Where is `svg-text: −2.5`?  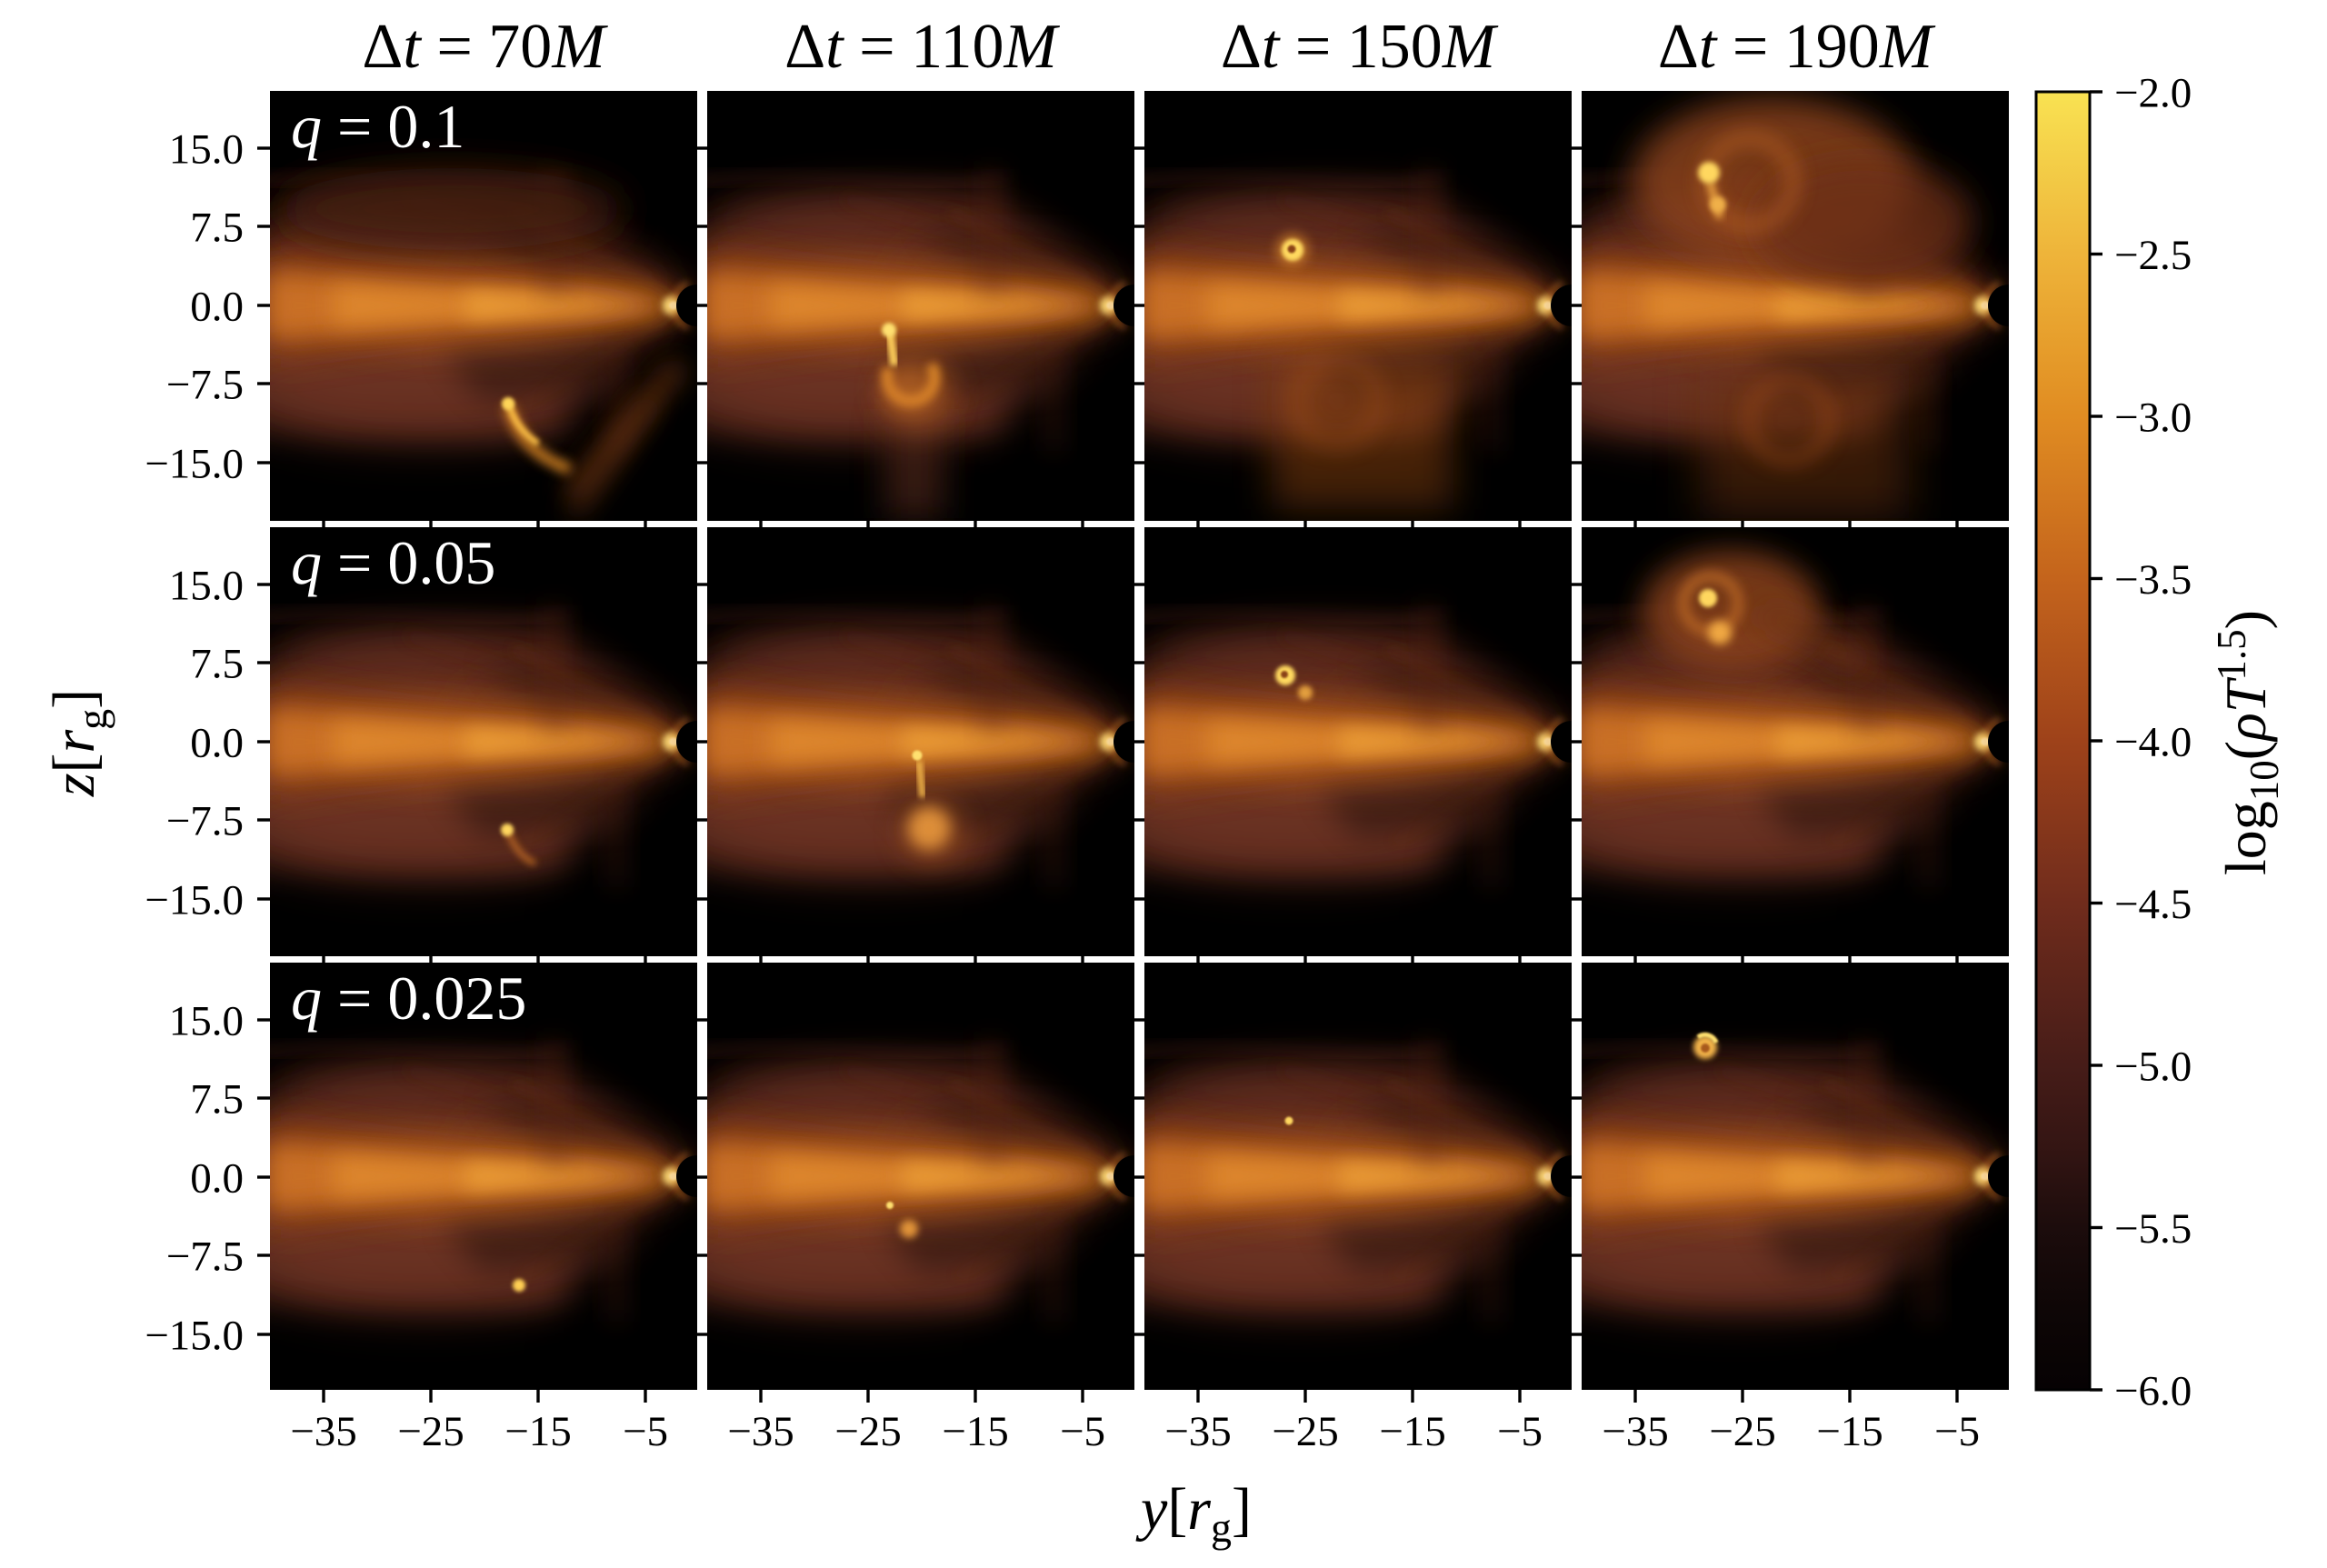
svg-text: −2.5 is located at coordinates (2153, 256).